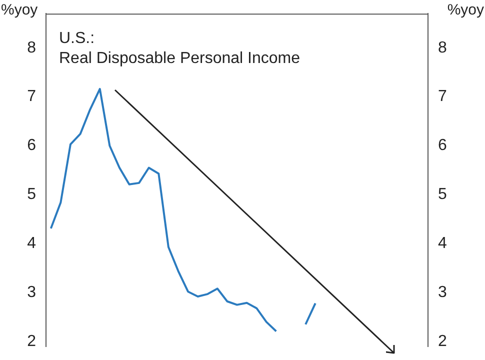 The width and height of the screenshot is (485, 360). What do you see at coordinates (179, 59) in the screenshot?
I see `text: Real Disposable Personal Income` at bounding box center [179, 59].